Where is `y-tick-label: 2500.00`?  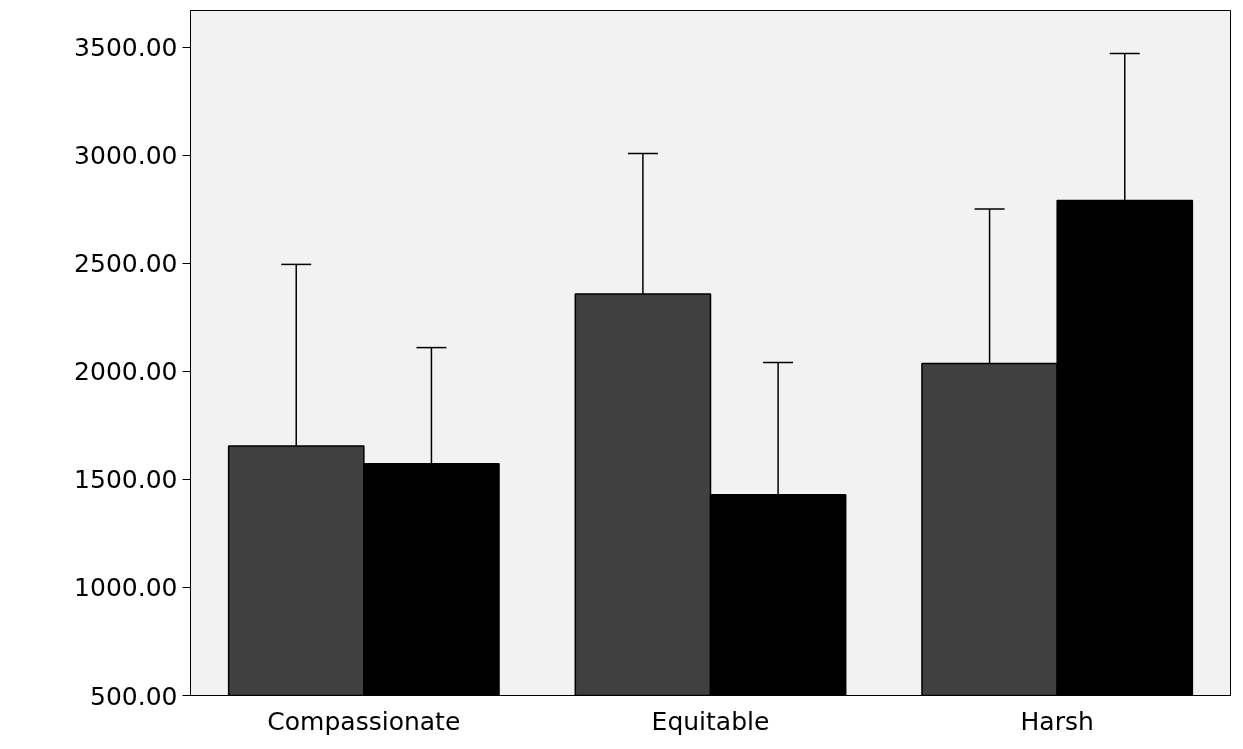
y-tick-label: 2500.00 is located at coordinates (126, 264).